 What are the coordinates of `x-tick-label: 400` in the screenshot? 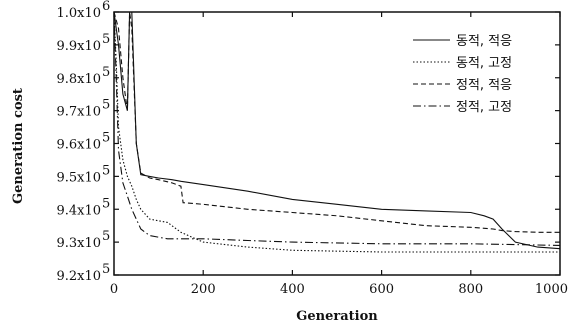 It's located at (292, 289).